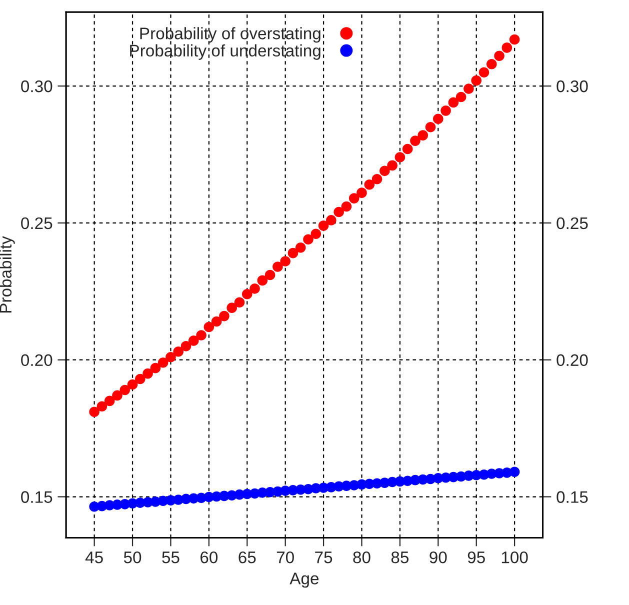 This screenshot has height=605, width=629. I want to click on legend-label: Probability of overstating, so click(230, 35).